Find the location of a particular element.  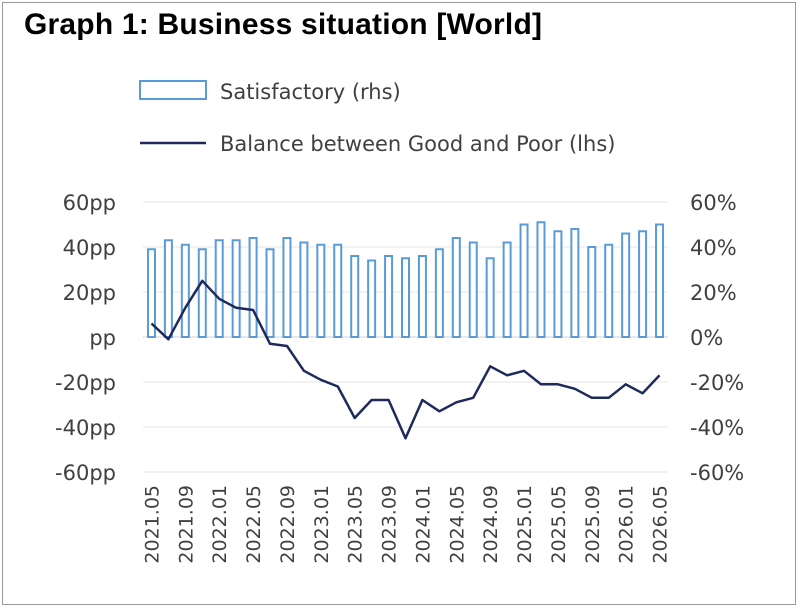

x-tick-label: 2024.01 is located at coordinates (423, 524).